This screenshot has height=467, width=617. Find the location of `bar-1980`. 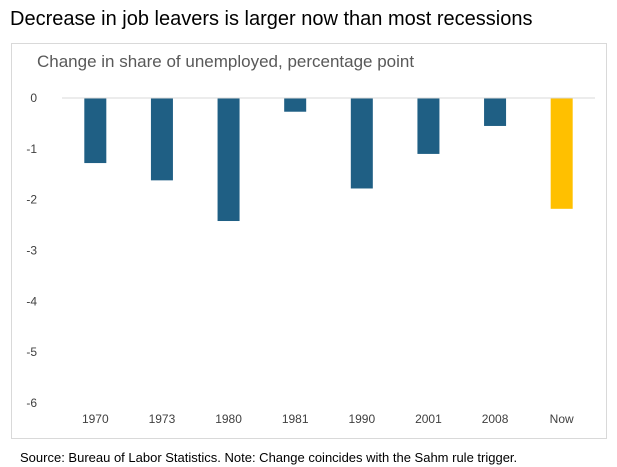

bar-1980 is located at coordinates (228, 160).